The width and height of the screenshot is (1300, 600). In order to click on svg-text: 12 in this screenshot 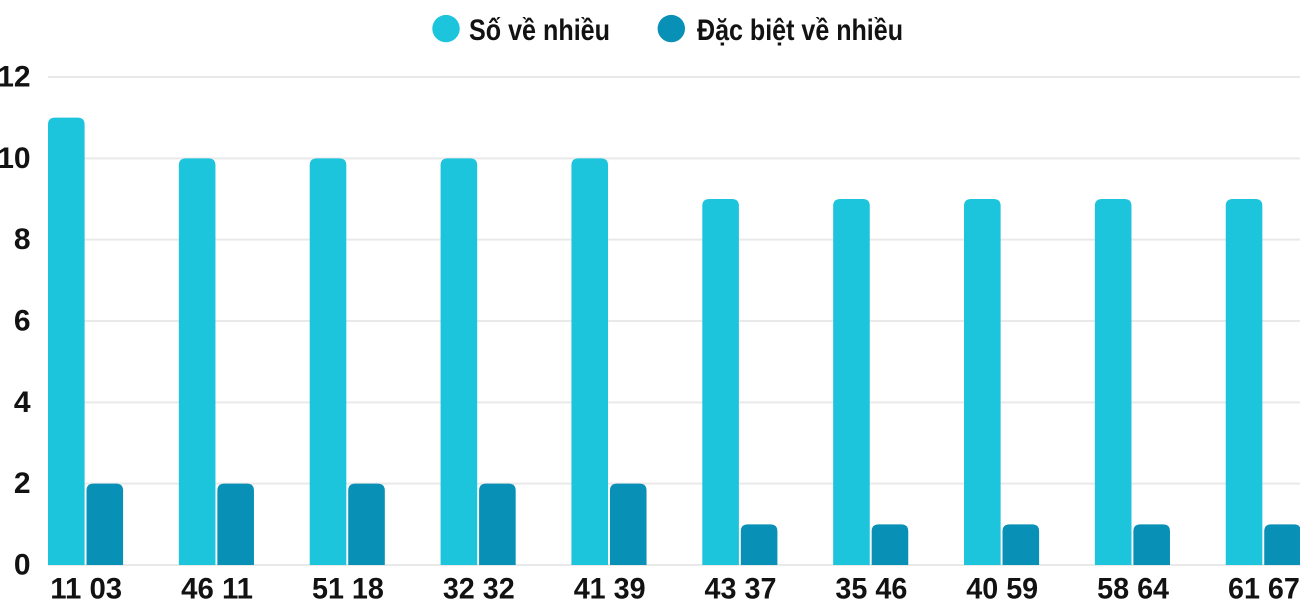, I will do `click(15, 77)`.